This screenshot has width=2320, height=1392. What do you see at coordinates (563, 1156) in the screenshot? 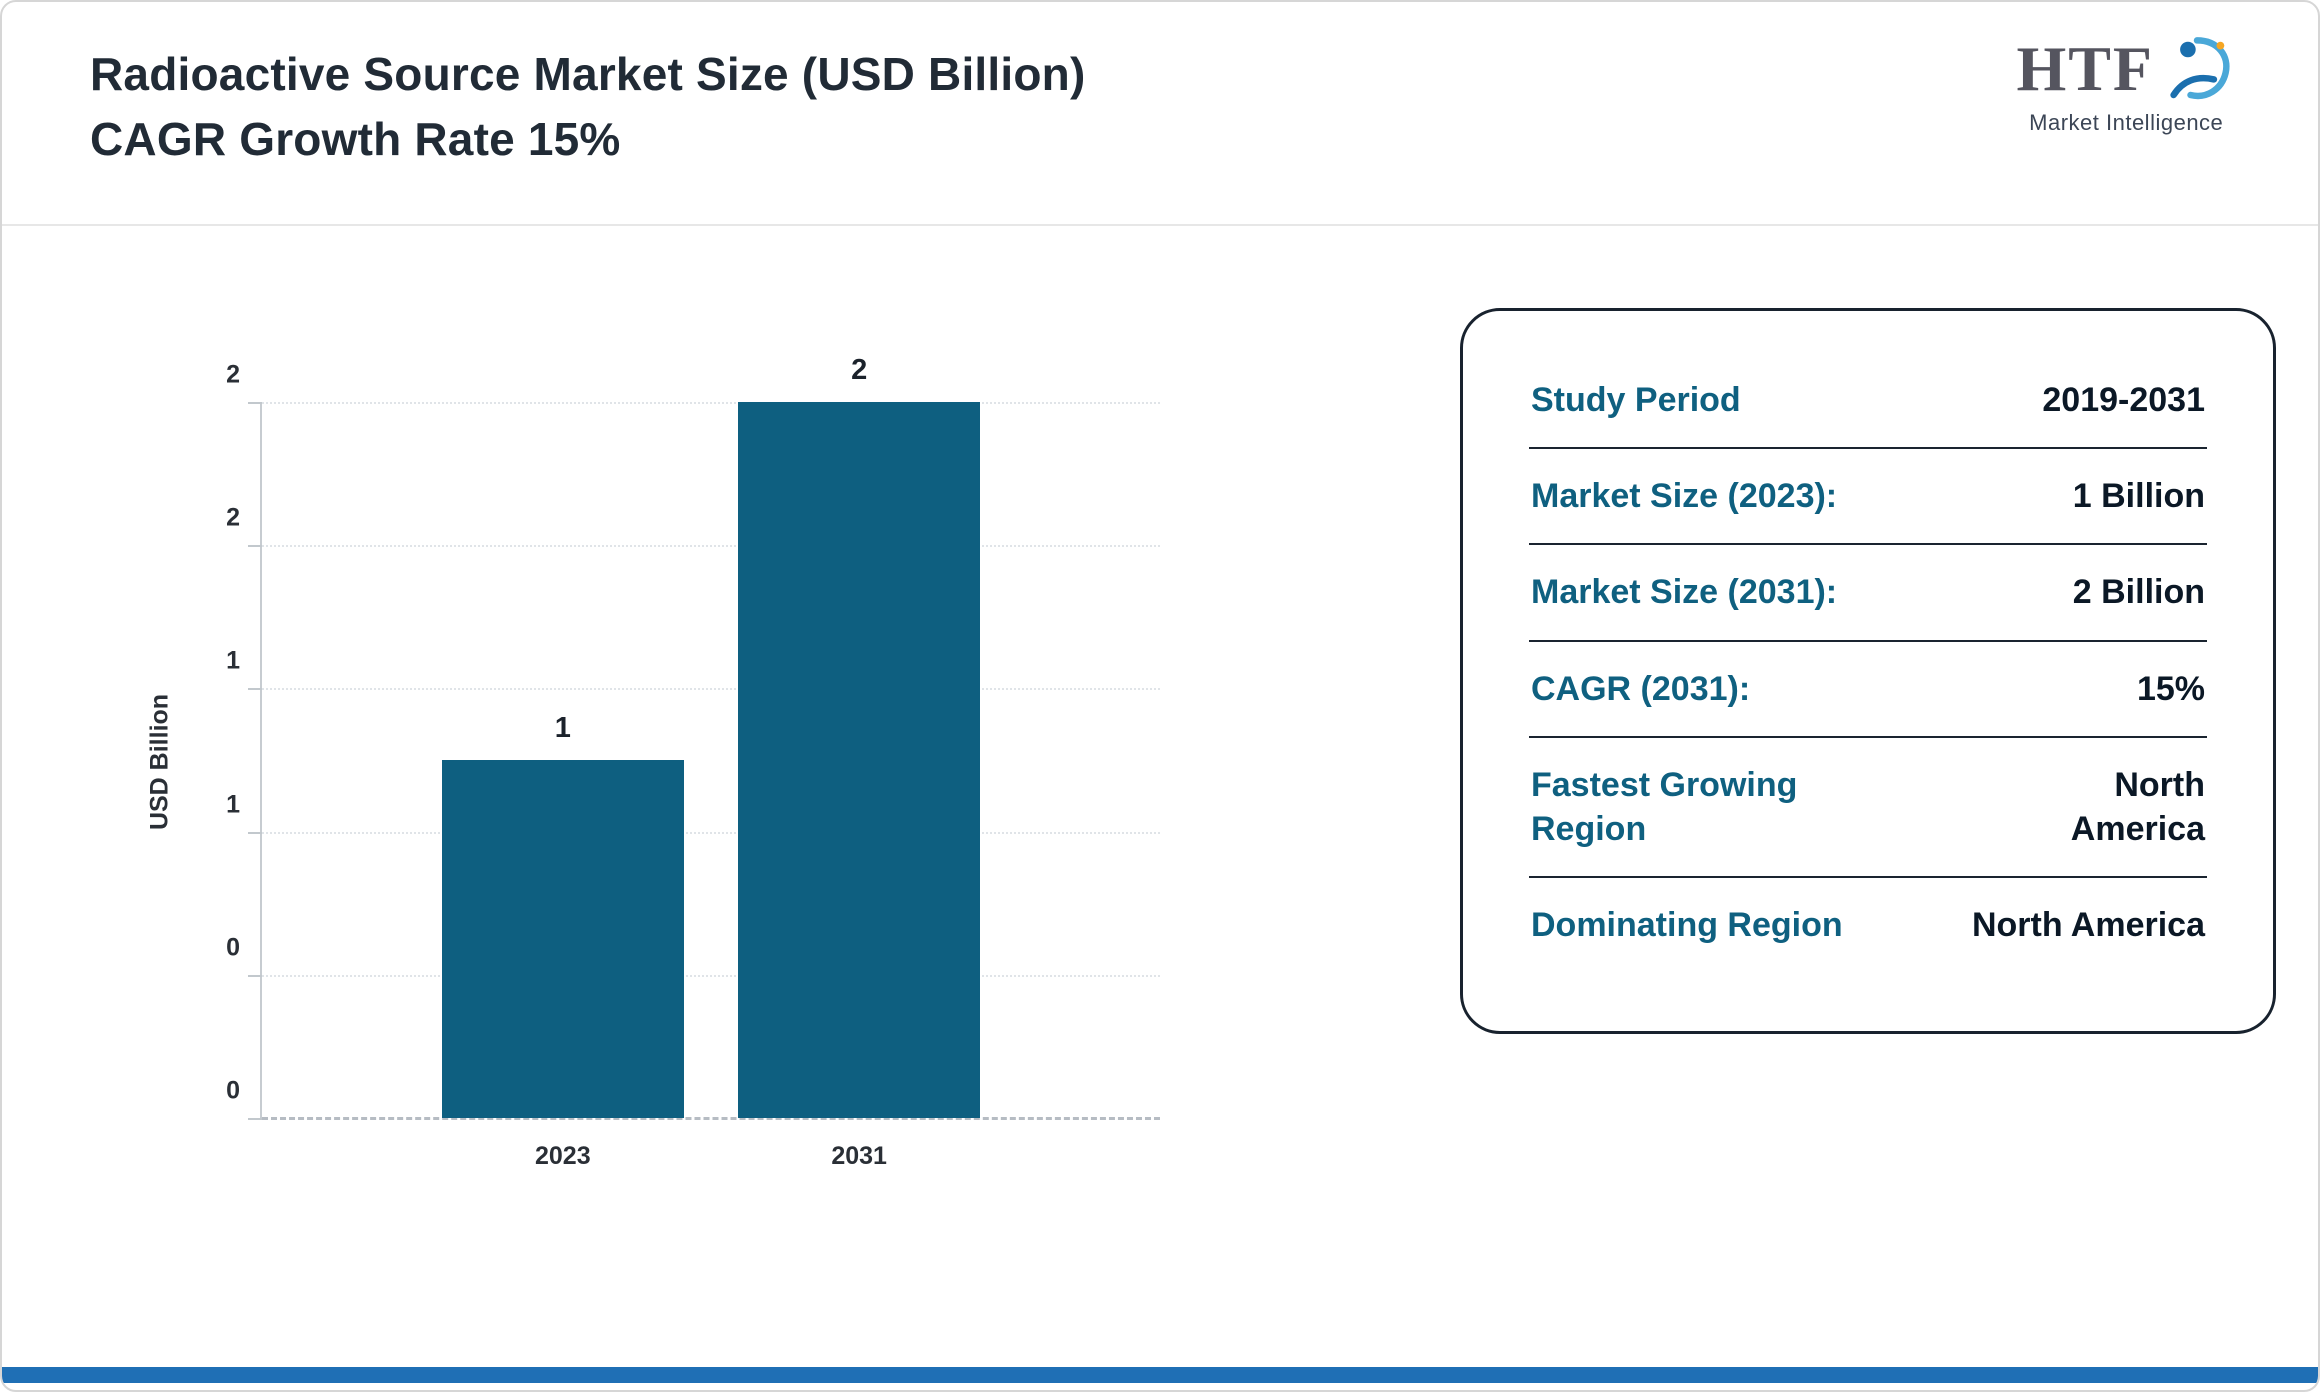
I see `x-tick-label-2023: 2023` at bounding box center [563, 1156].